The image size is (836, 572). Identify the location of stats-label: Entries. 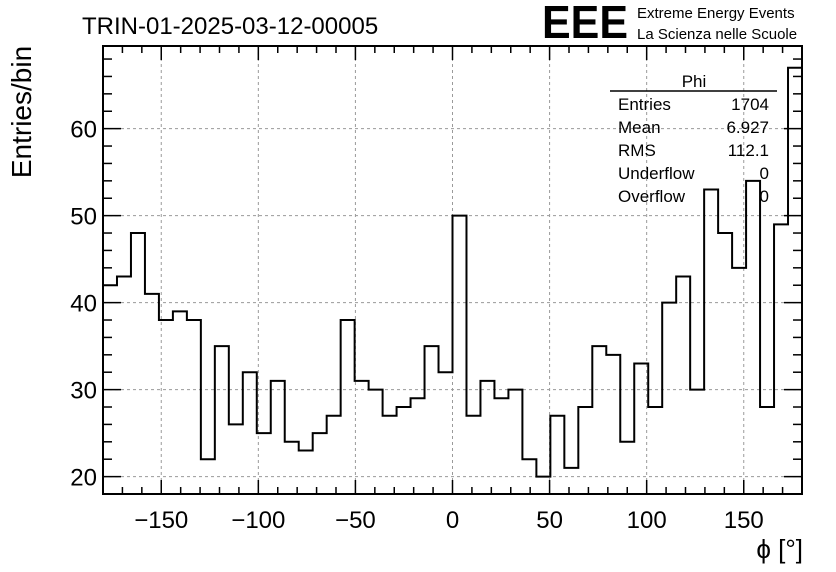
(644, 104).